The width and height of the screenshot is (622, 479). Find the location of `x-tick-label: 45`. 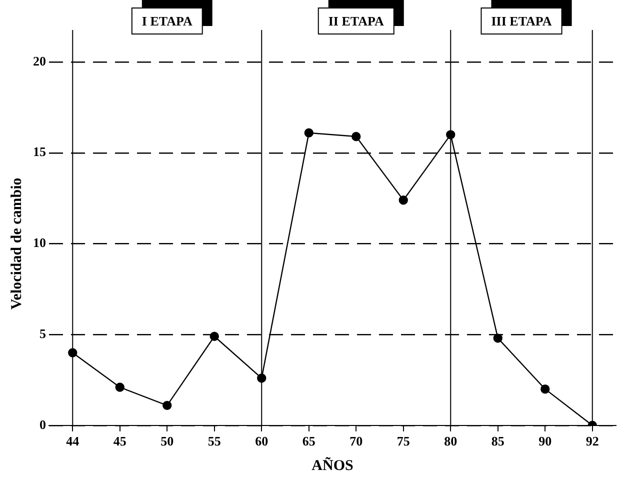

x-tick-label: 45 is located at coordinates (120, 441).